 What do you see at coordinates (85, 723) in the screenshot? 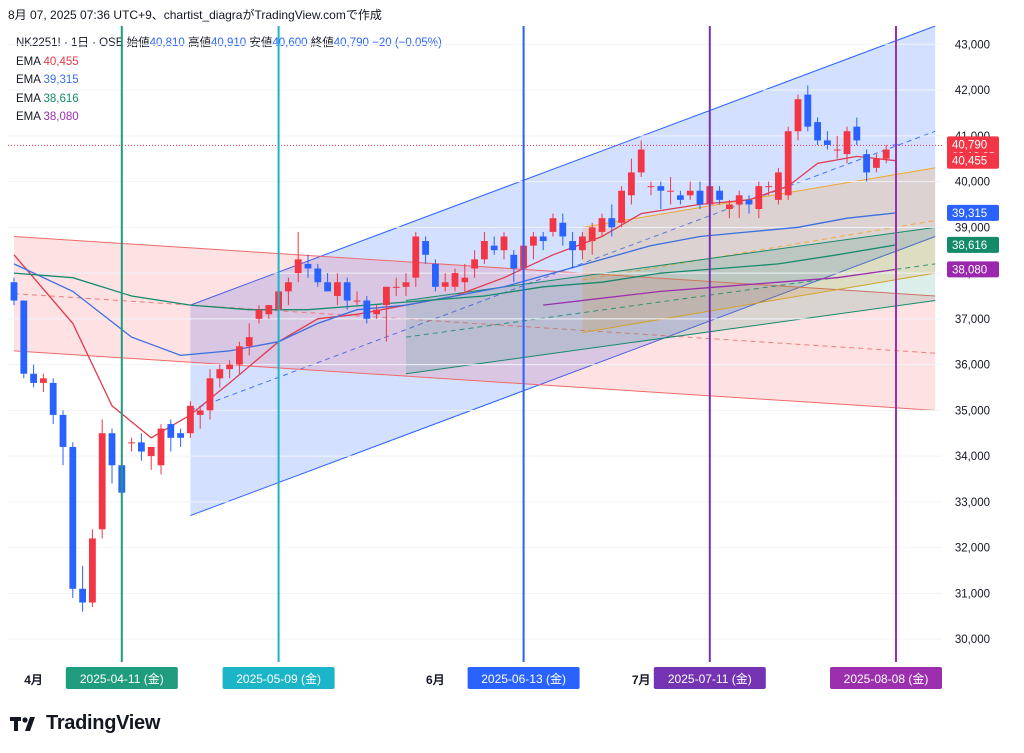
I see `tradingview-logo: TradingView` at bounding box center [85, 723].